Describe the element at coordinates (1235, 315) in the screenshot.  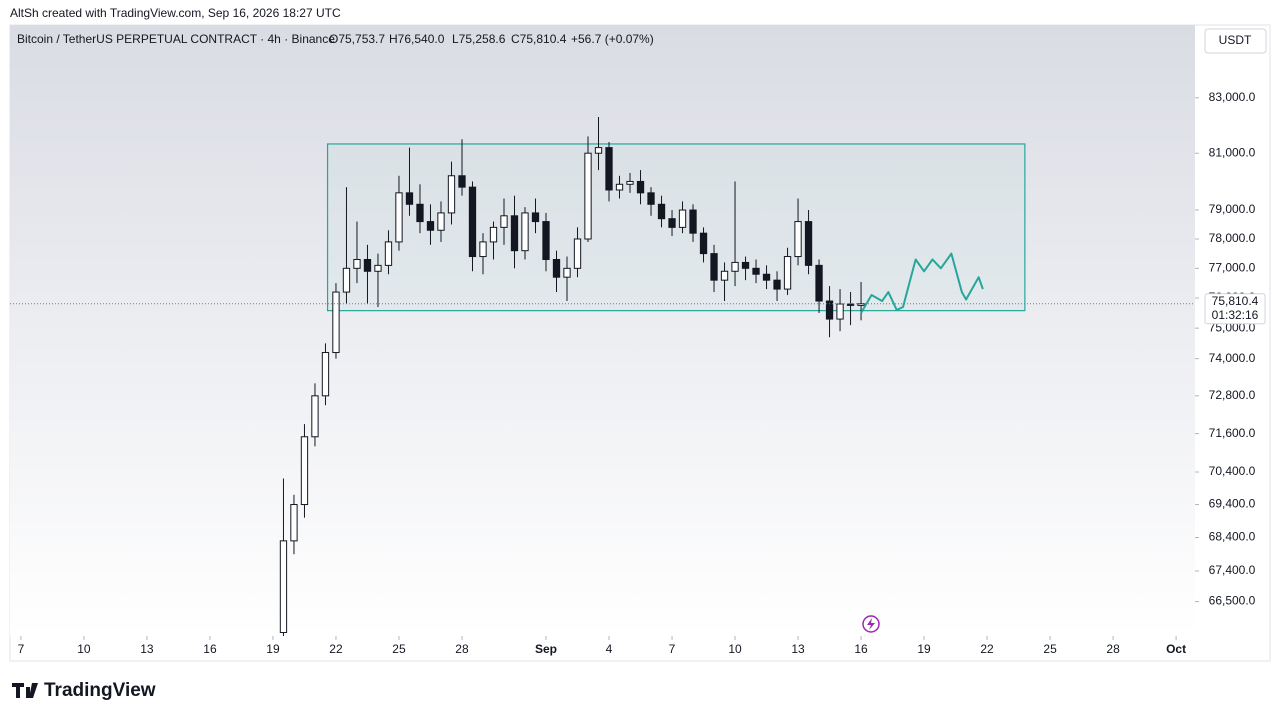
I see `countdown: 01:32:16` at that location.